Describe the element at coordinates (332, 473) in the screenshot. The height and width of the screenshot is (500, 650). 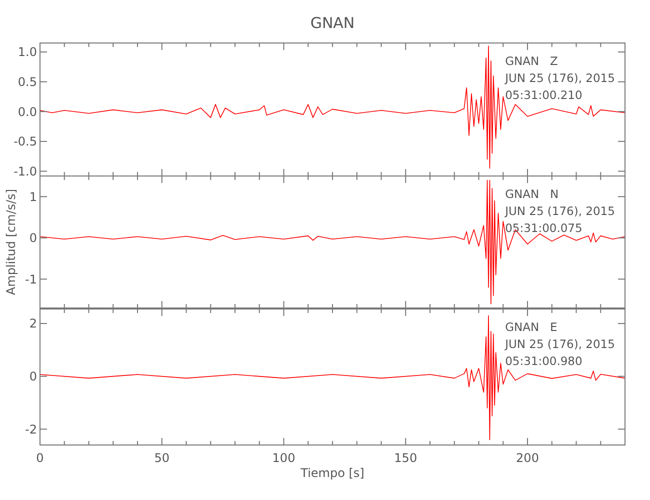
I see `x-axis-title: Tiempo [s]` at that location.